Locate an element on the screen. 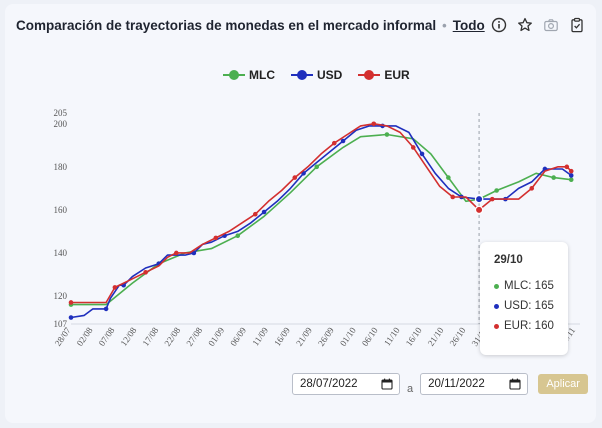 This screenshot has width=602, height=428. x-tick-label: 01/09 is located at coordinates (216, 336).